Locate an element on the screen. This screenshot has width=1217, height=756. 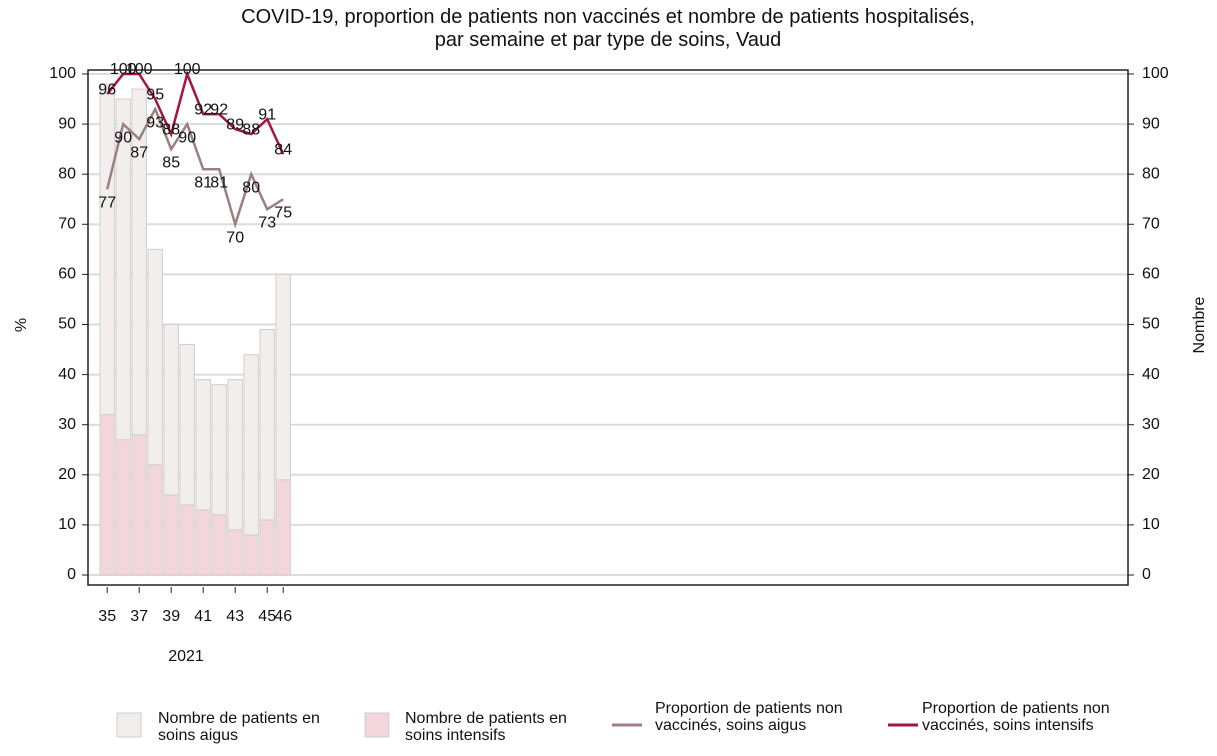
y-tick-label: 30 is located at coordinates (67, 424).